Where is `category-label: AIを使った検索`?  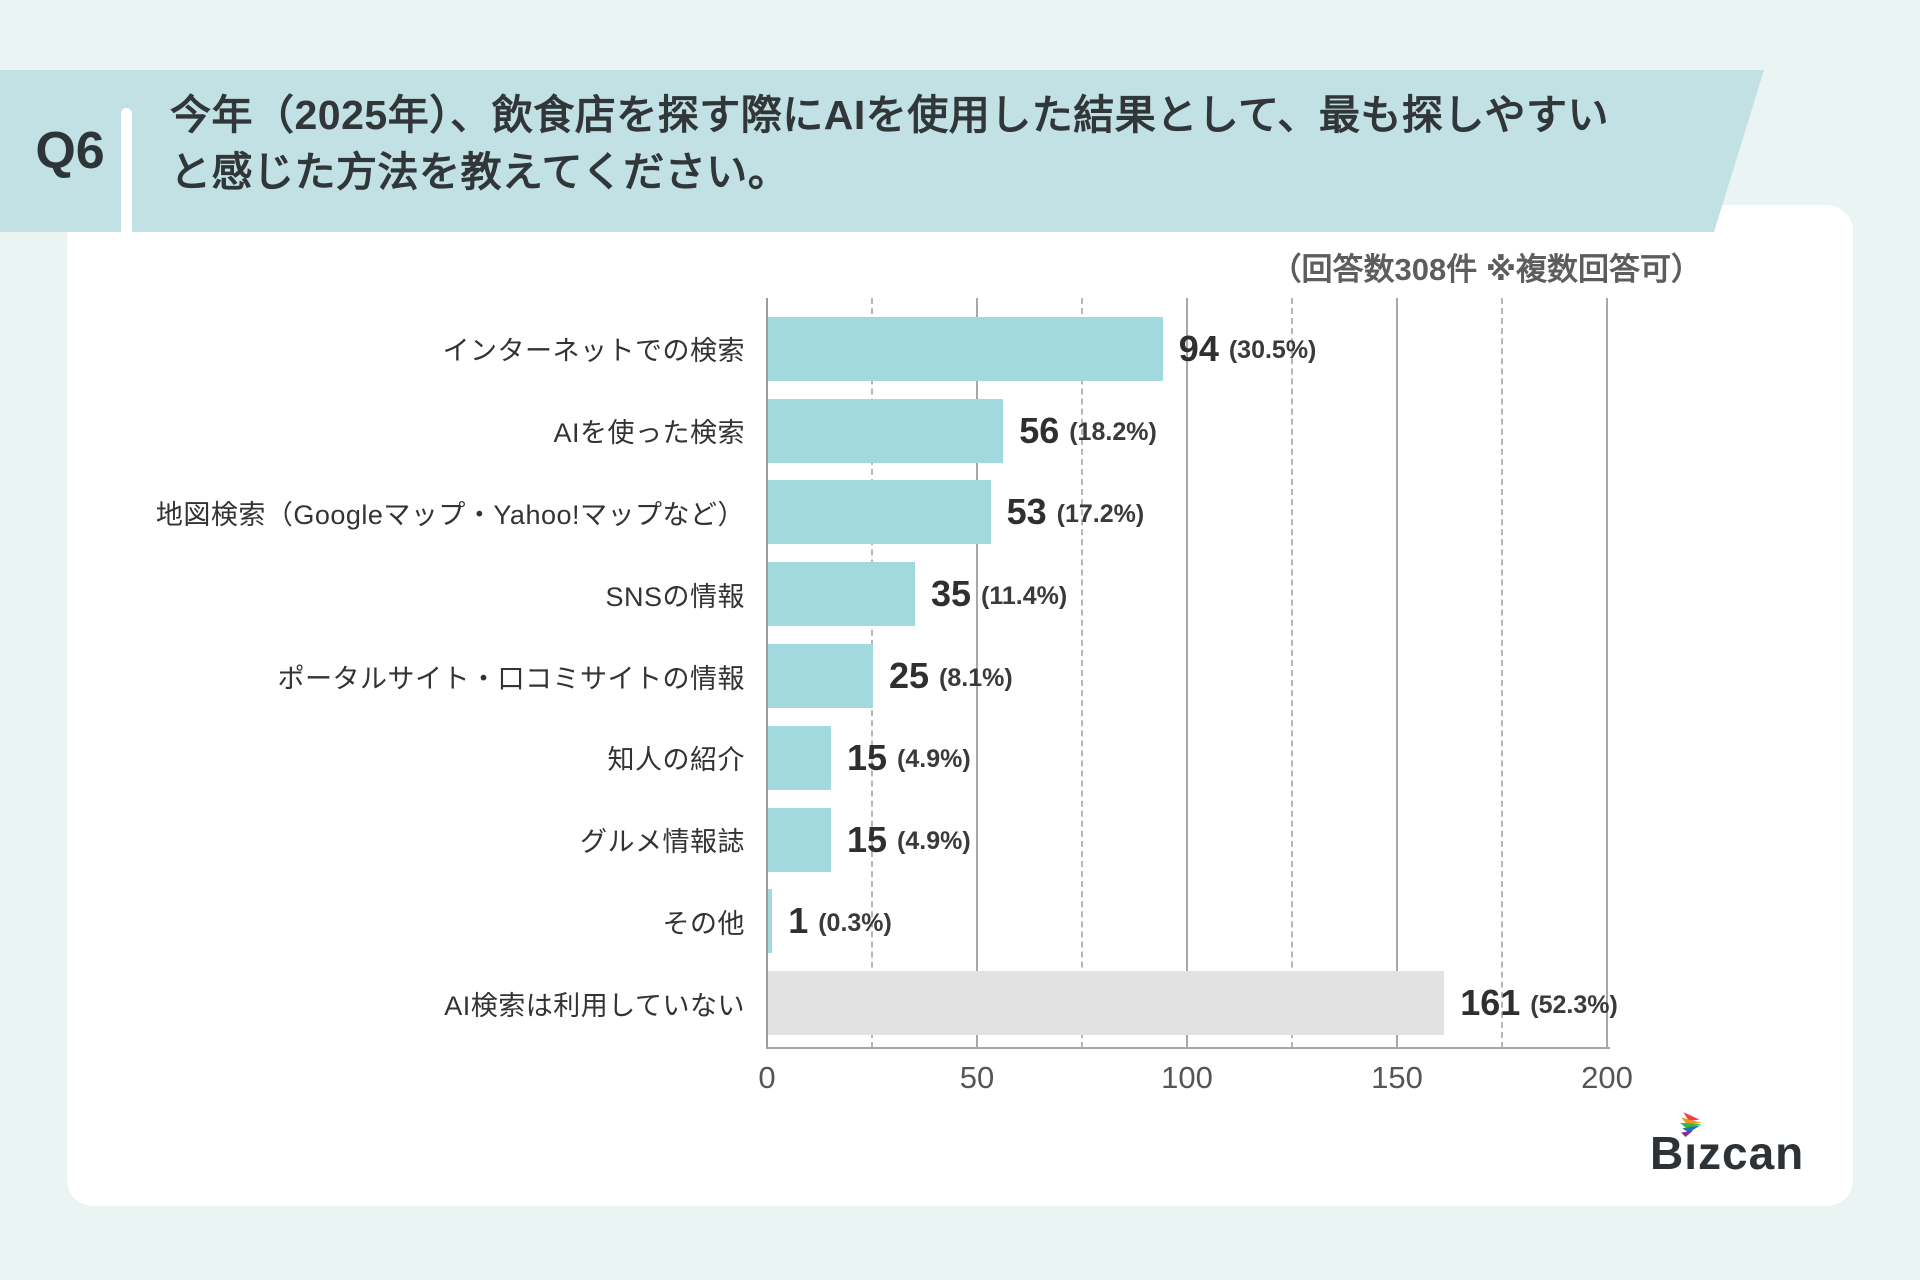 category-label: AIを使った検索 is located at coordinates (649, 433).